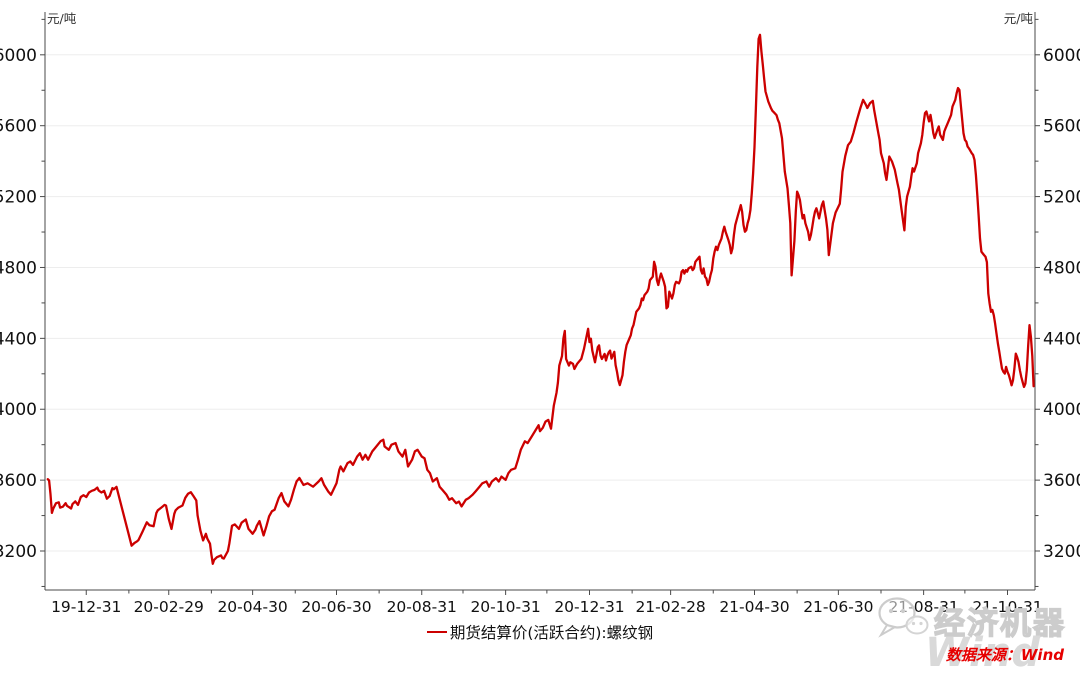 The width and height of the screenshot is (1080, 676). Describe the element at coordinates (505, 607) in the screenshot. I see `svg-text: 20-10-31` at that location.